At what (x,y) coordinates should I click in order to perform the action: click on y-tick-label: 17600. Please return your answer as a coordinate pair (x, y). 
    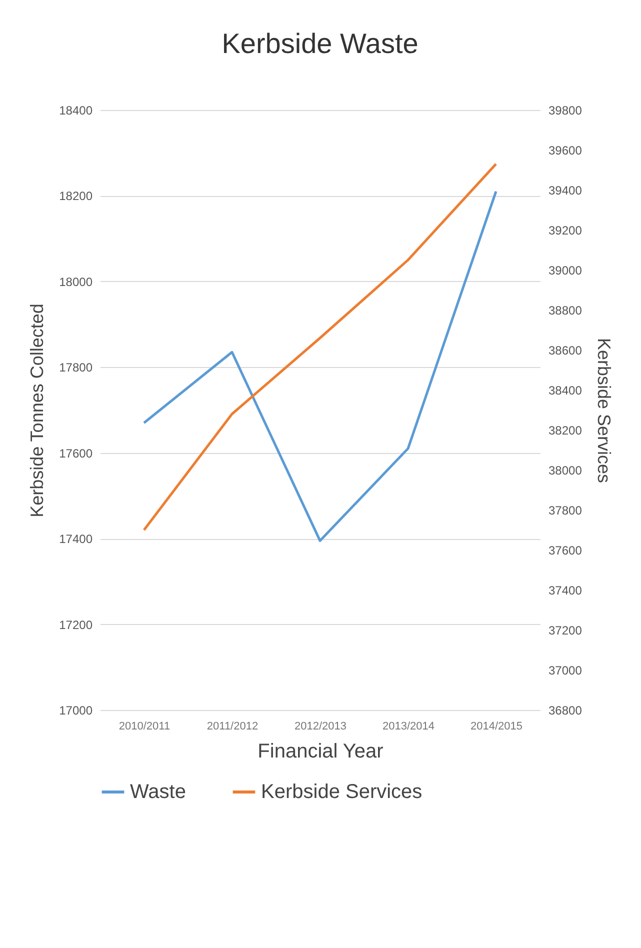
    Looking at the image, I should click on (76, 453).